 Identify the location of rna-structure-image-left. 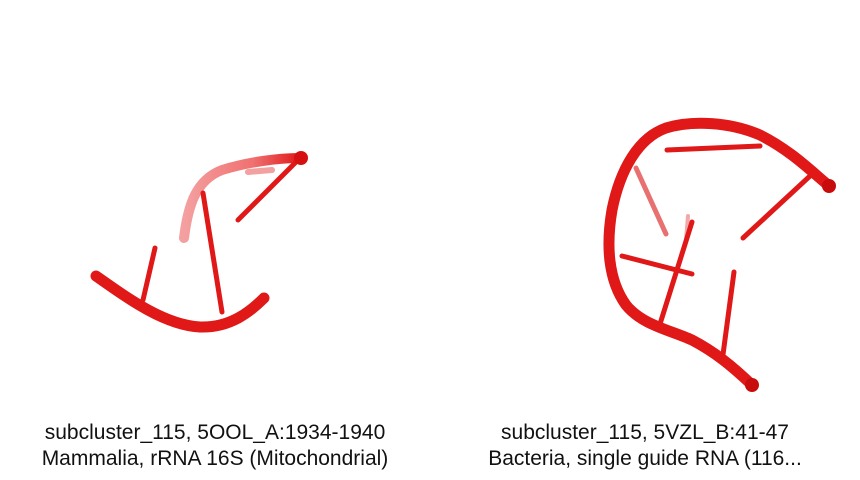
(199, 242).